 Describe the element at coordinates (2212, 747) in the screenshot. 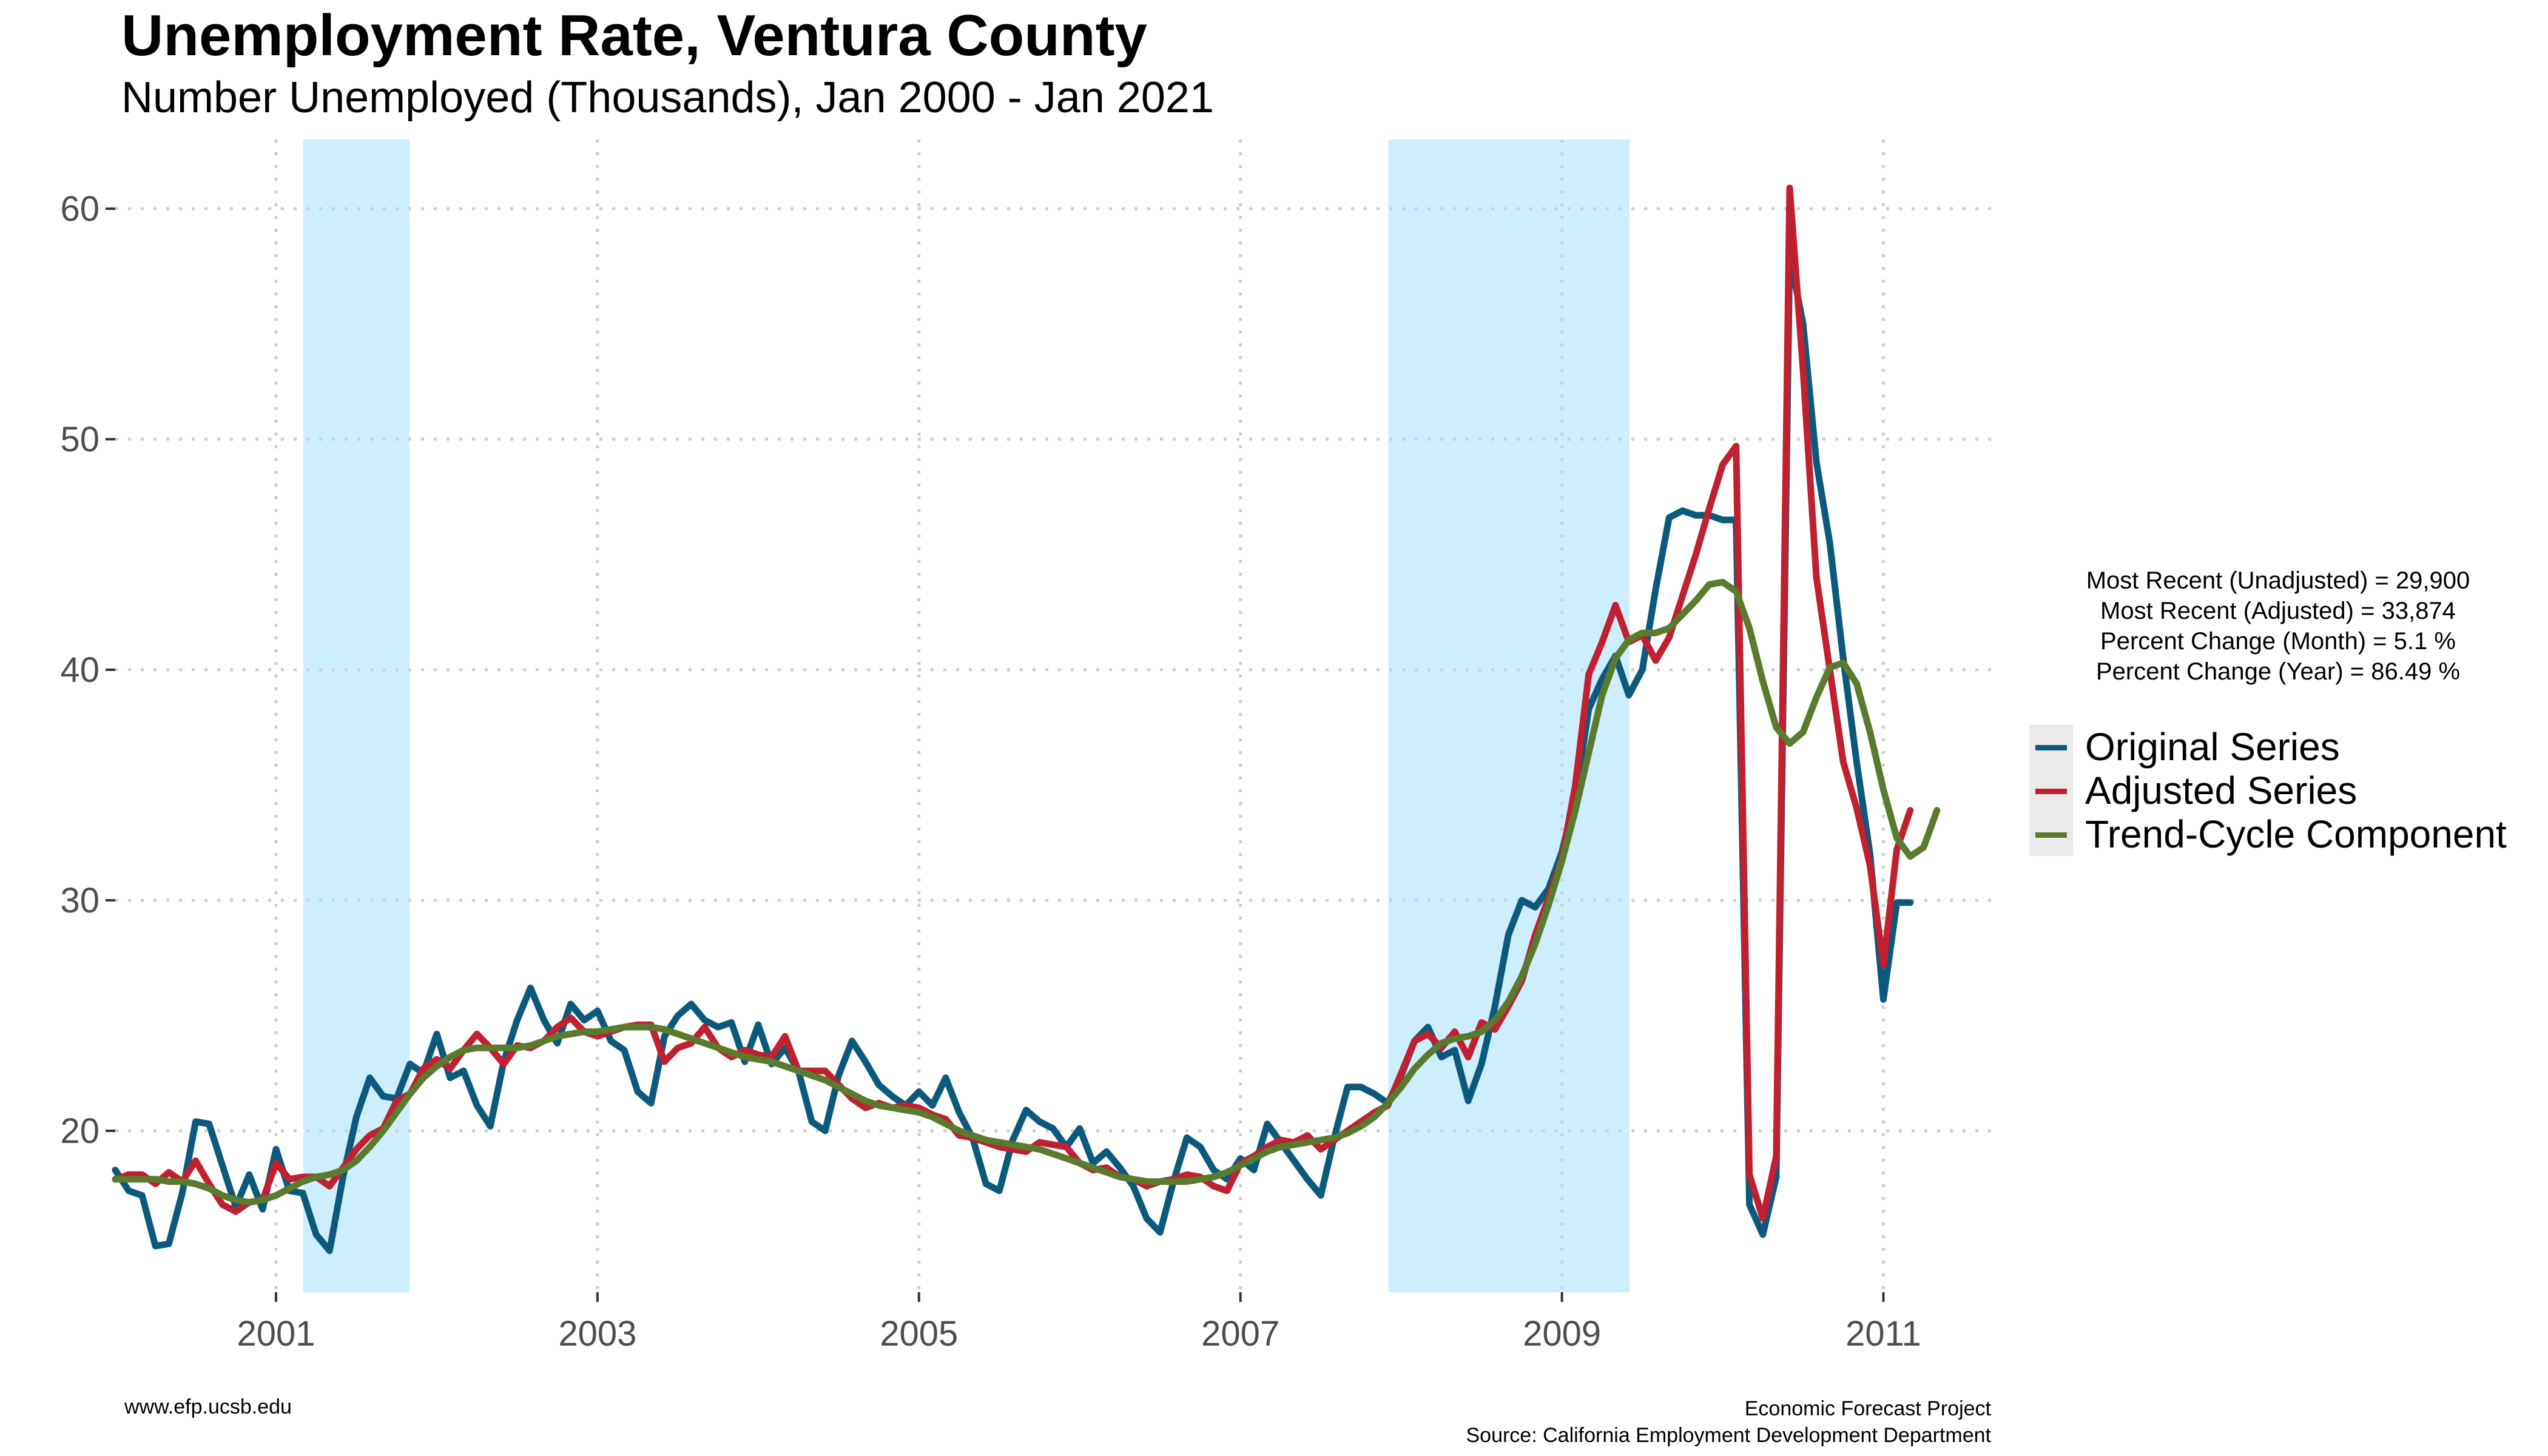

I see `legend-label-original: Original Series` at that location.